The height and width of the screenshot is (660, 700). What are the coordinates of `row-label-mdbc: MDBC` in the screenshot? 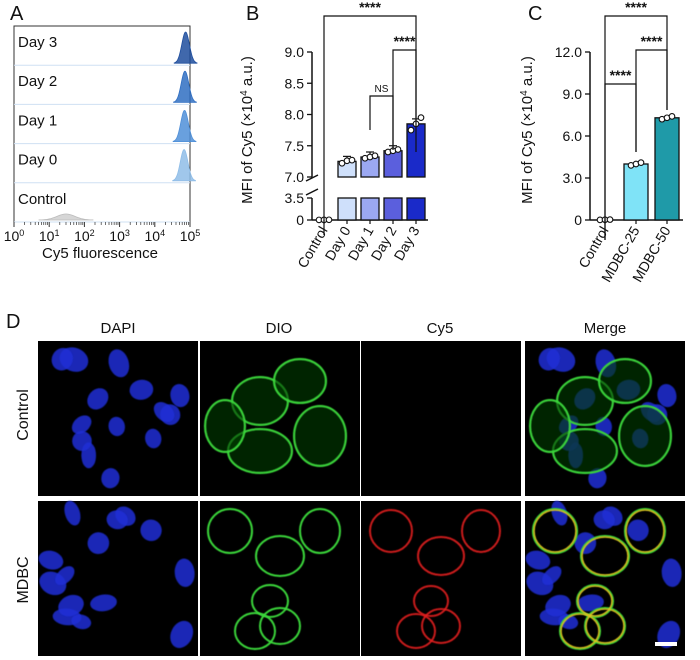 It's located at (23, 579).